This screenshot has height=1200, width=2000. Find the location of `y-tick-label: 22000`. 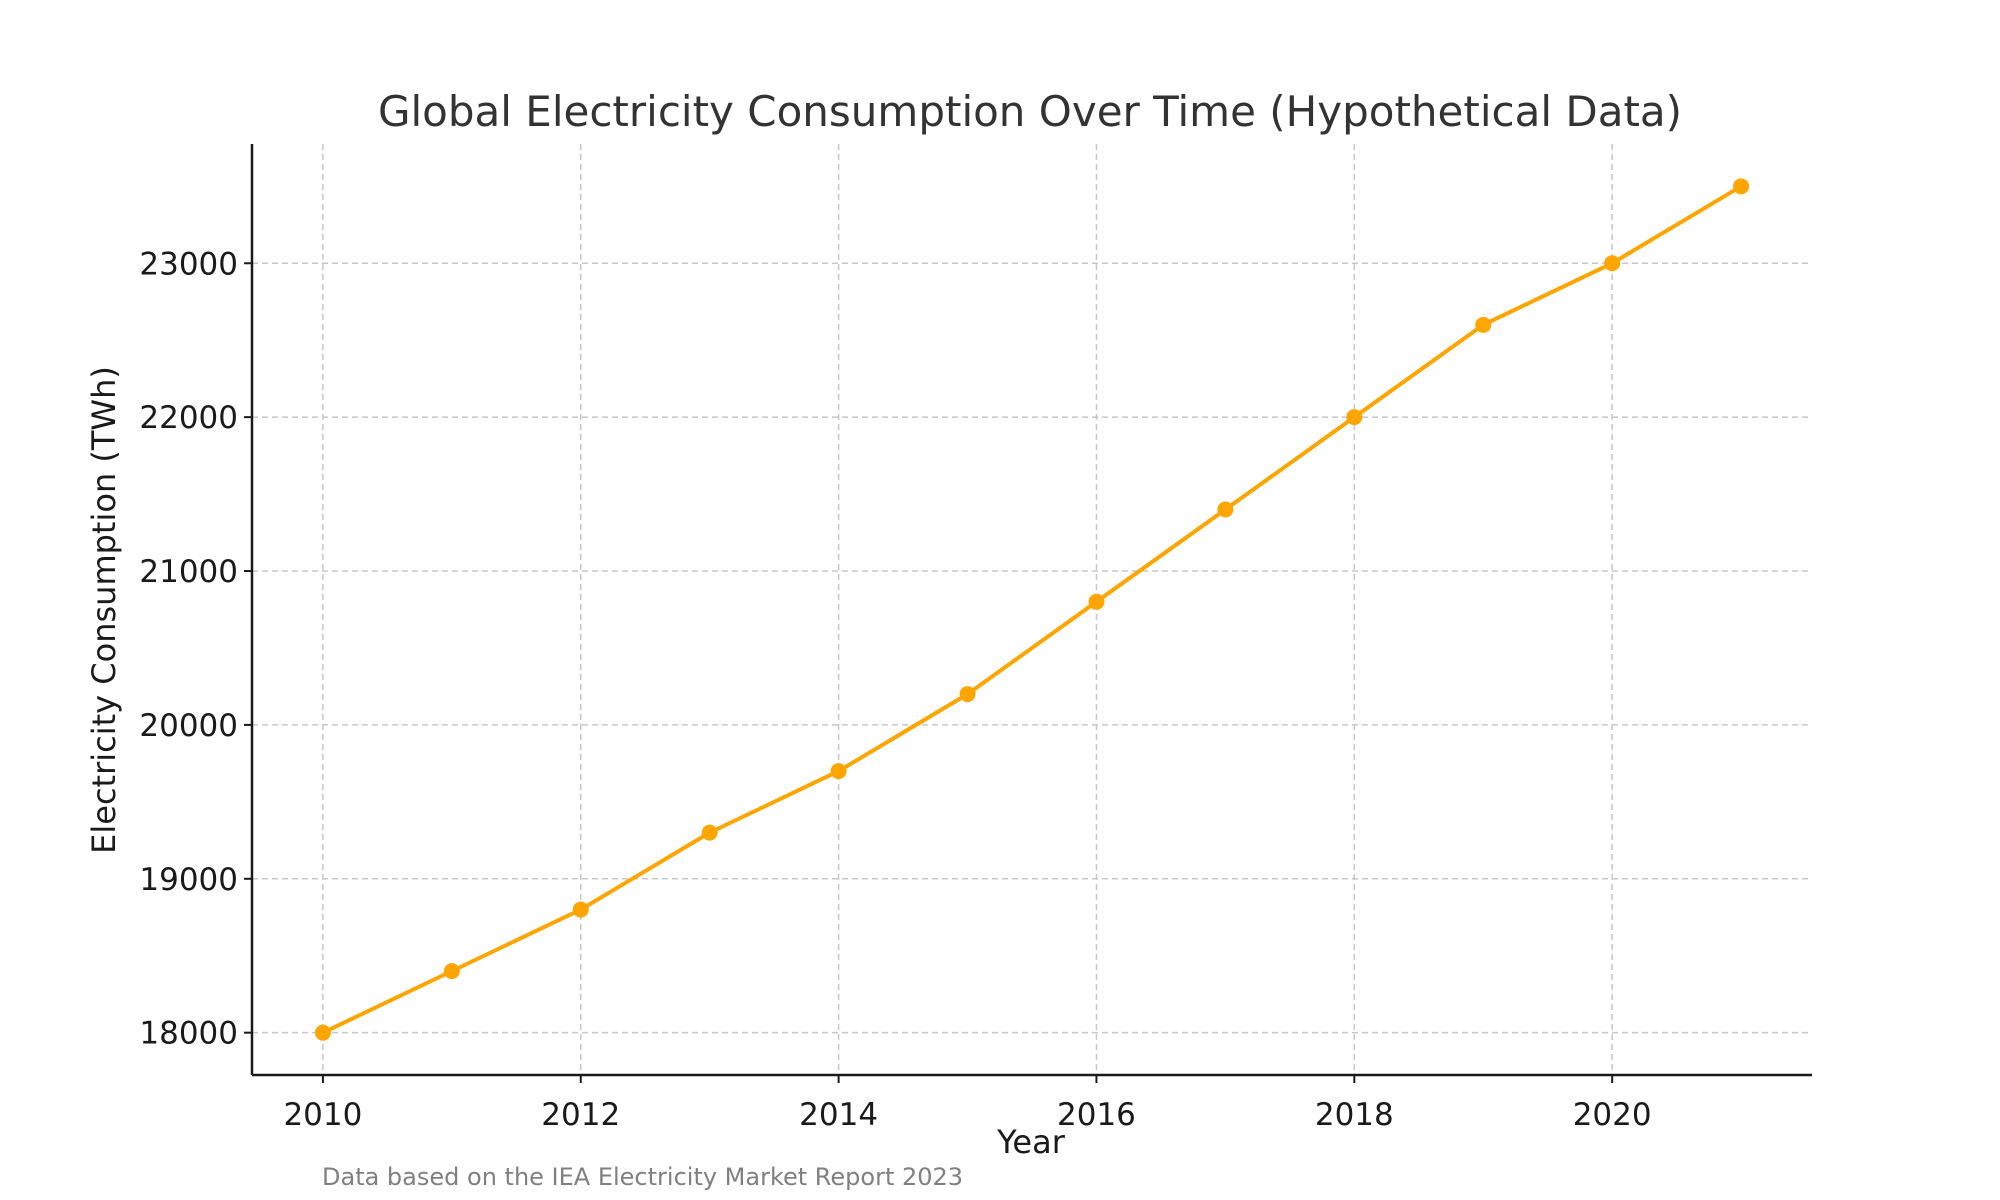

y-tick-label: 22000 is located at coordinates (188, 418).